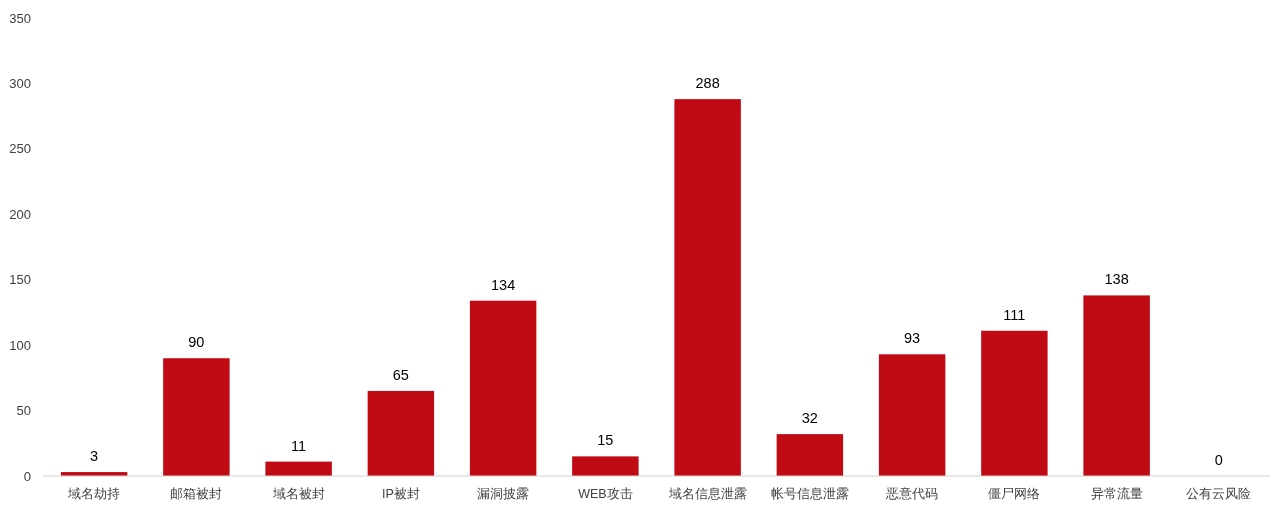  Describe the element at coordinates (1219, 494) in the screenshot. I see `x-tick-label: 公有云风险` at that location.